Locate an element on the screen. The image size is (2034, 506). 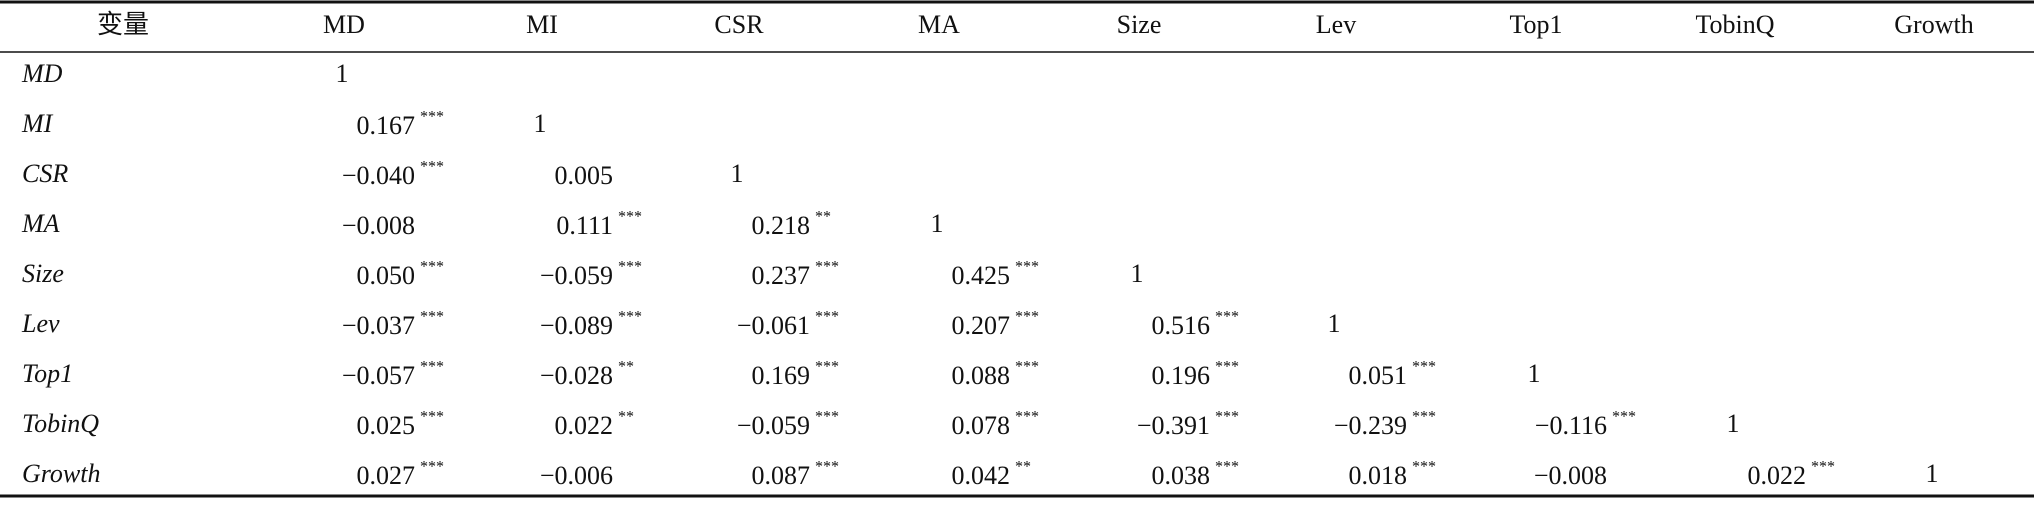
cell-value: −0.037 is located at coordinates (378, 325).